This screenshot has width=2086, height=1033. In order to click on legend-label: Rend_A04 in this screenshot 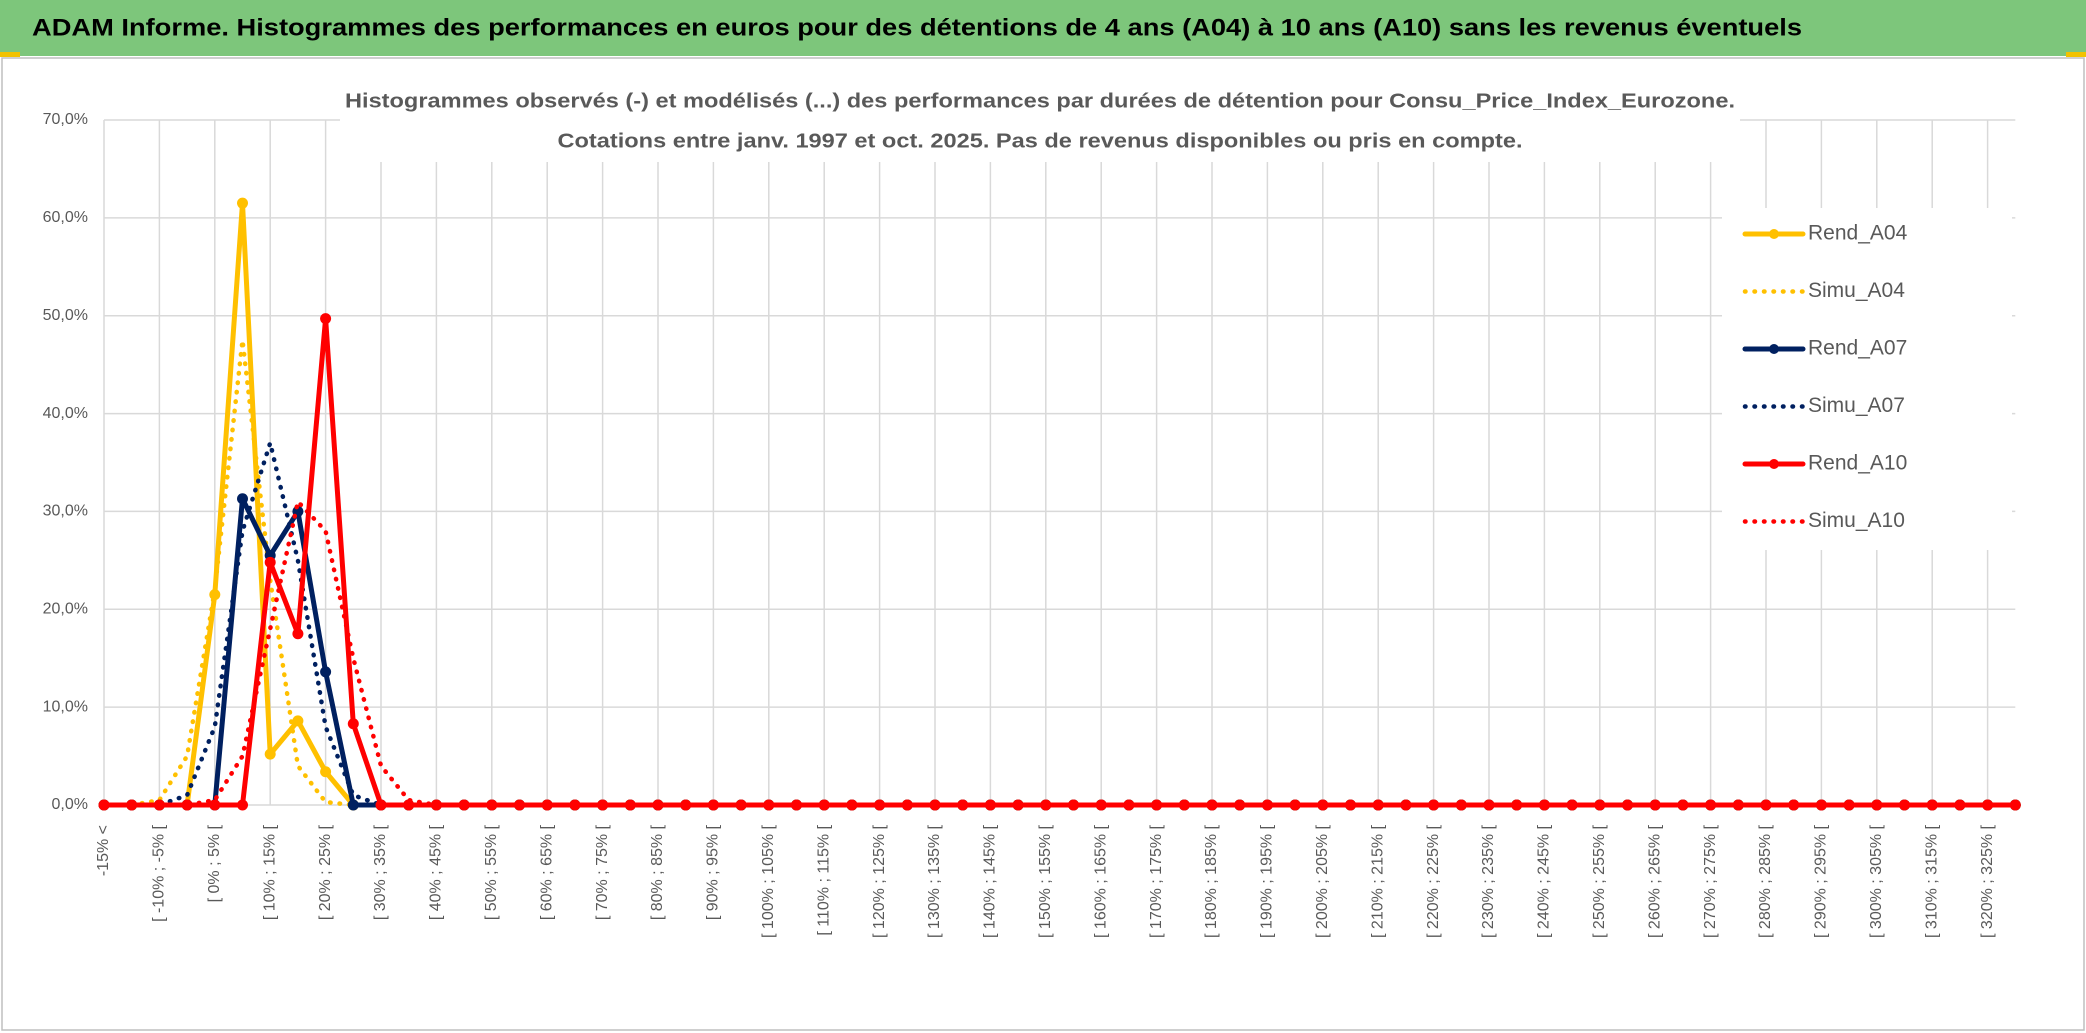, I will do `click(1858, 233)`.